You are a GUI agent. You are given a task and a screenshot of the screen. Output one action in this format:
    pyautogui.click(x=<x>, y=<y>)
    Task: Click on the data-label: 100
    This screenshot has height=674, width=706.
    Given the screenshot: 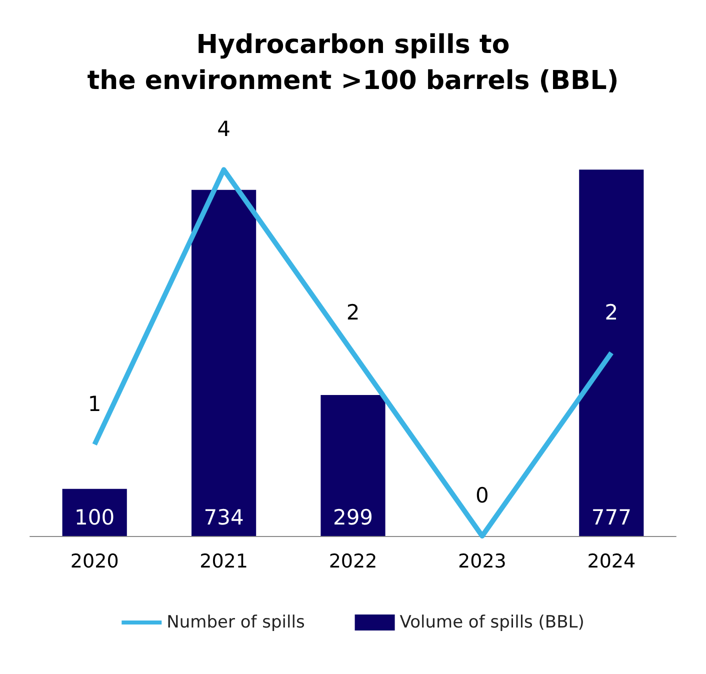 What is the action you would take?
    pyautogui.click(x=94, y=518)
    